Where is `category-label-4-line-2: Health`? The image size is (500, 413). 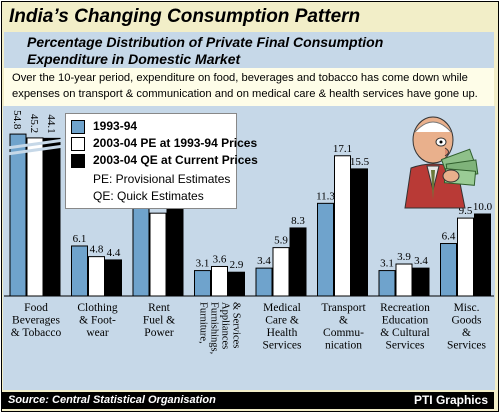 category-label-4-line-2: Health is located at coordinates (282, 333).